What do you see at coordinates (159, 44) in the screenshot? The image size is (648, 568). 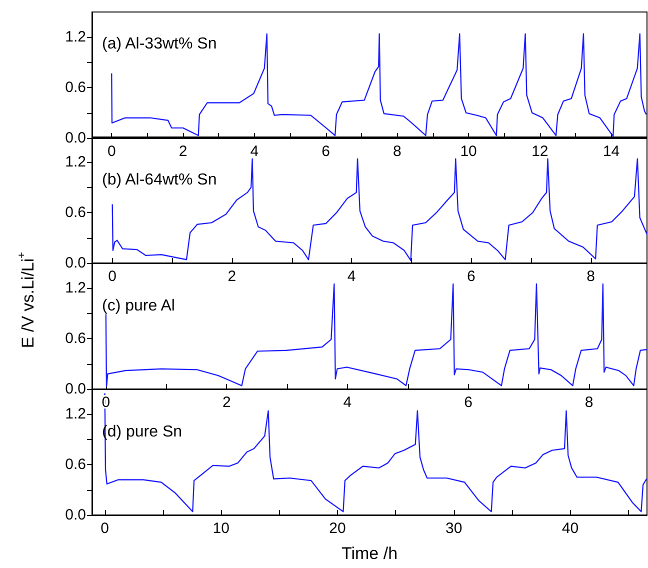 I see `text: (a) Al-33wt% Sn` at bounding box center [159, 44].